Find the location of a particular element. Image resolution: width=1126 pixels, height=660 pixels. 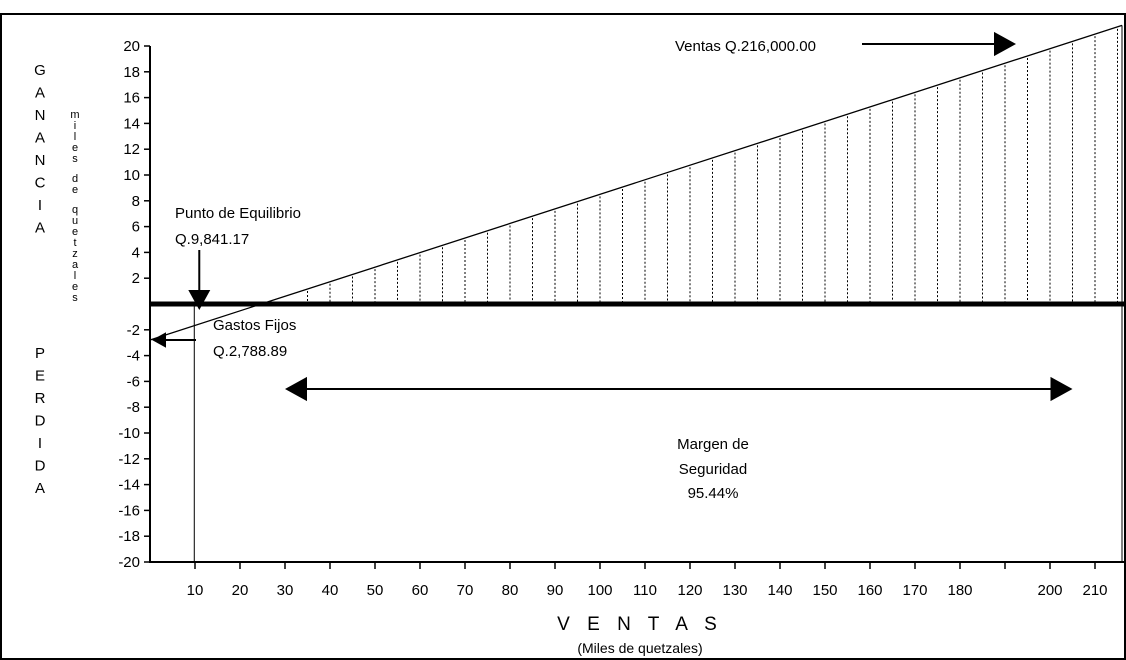

sales-arrow is located at coordinates (939, 44).